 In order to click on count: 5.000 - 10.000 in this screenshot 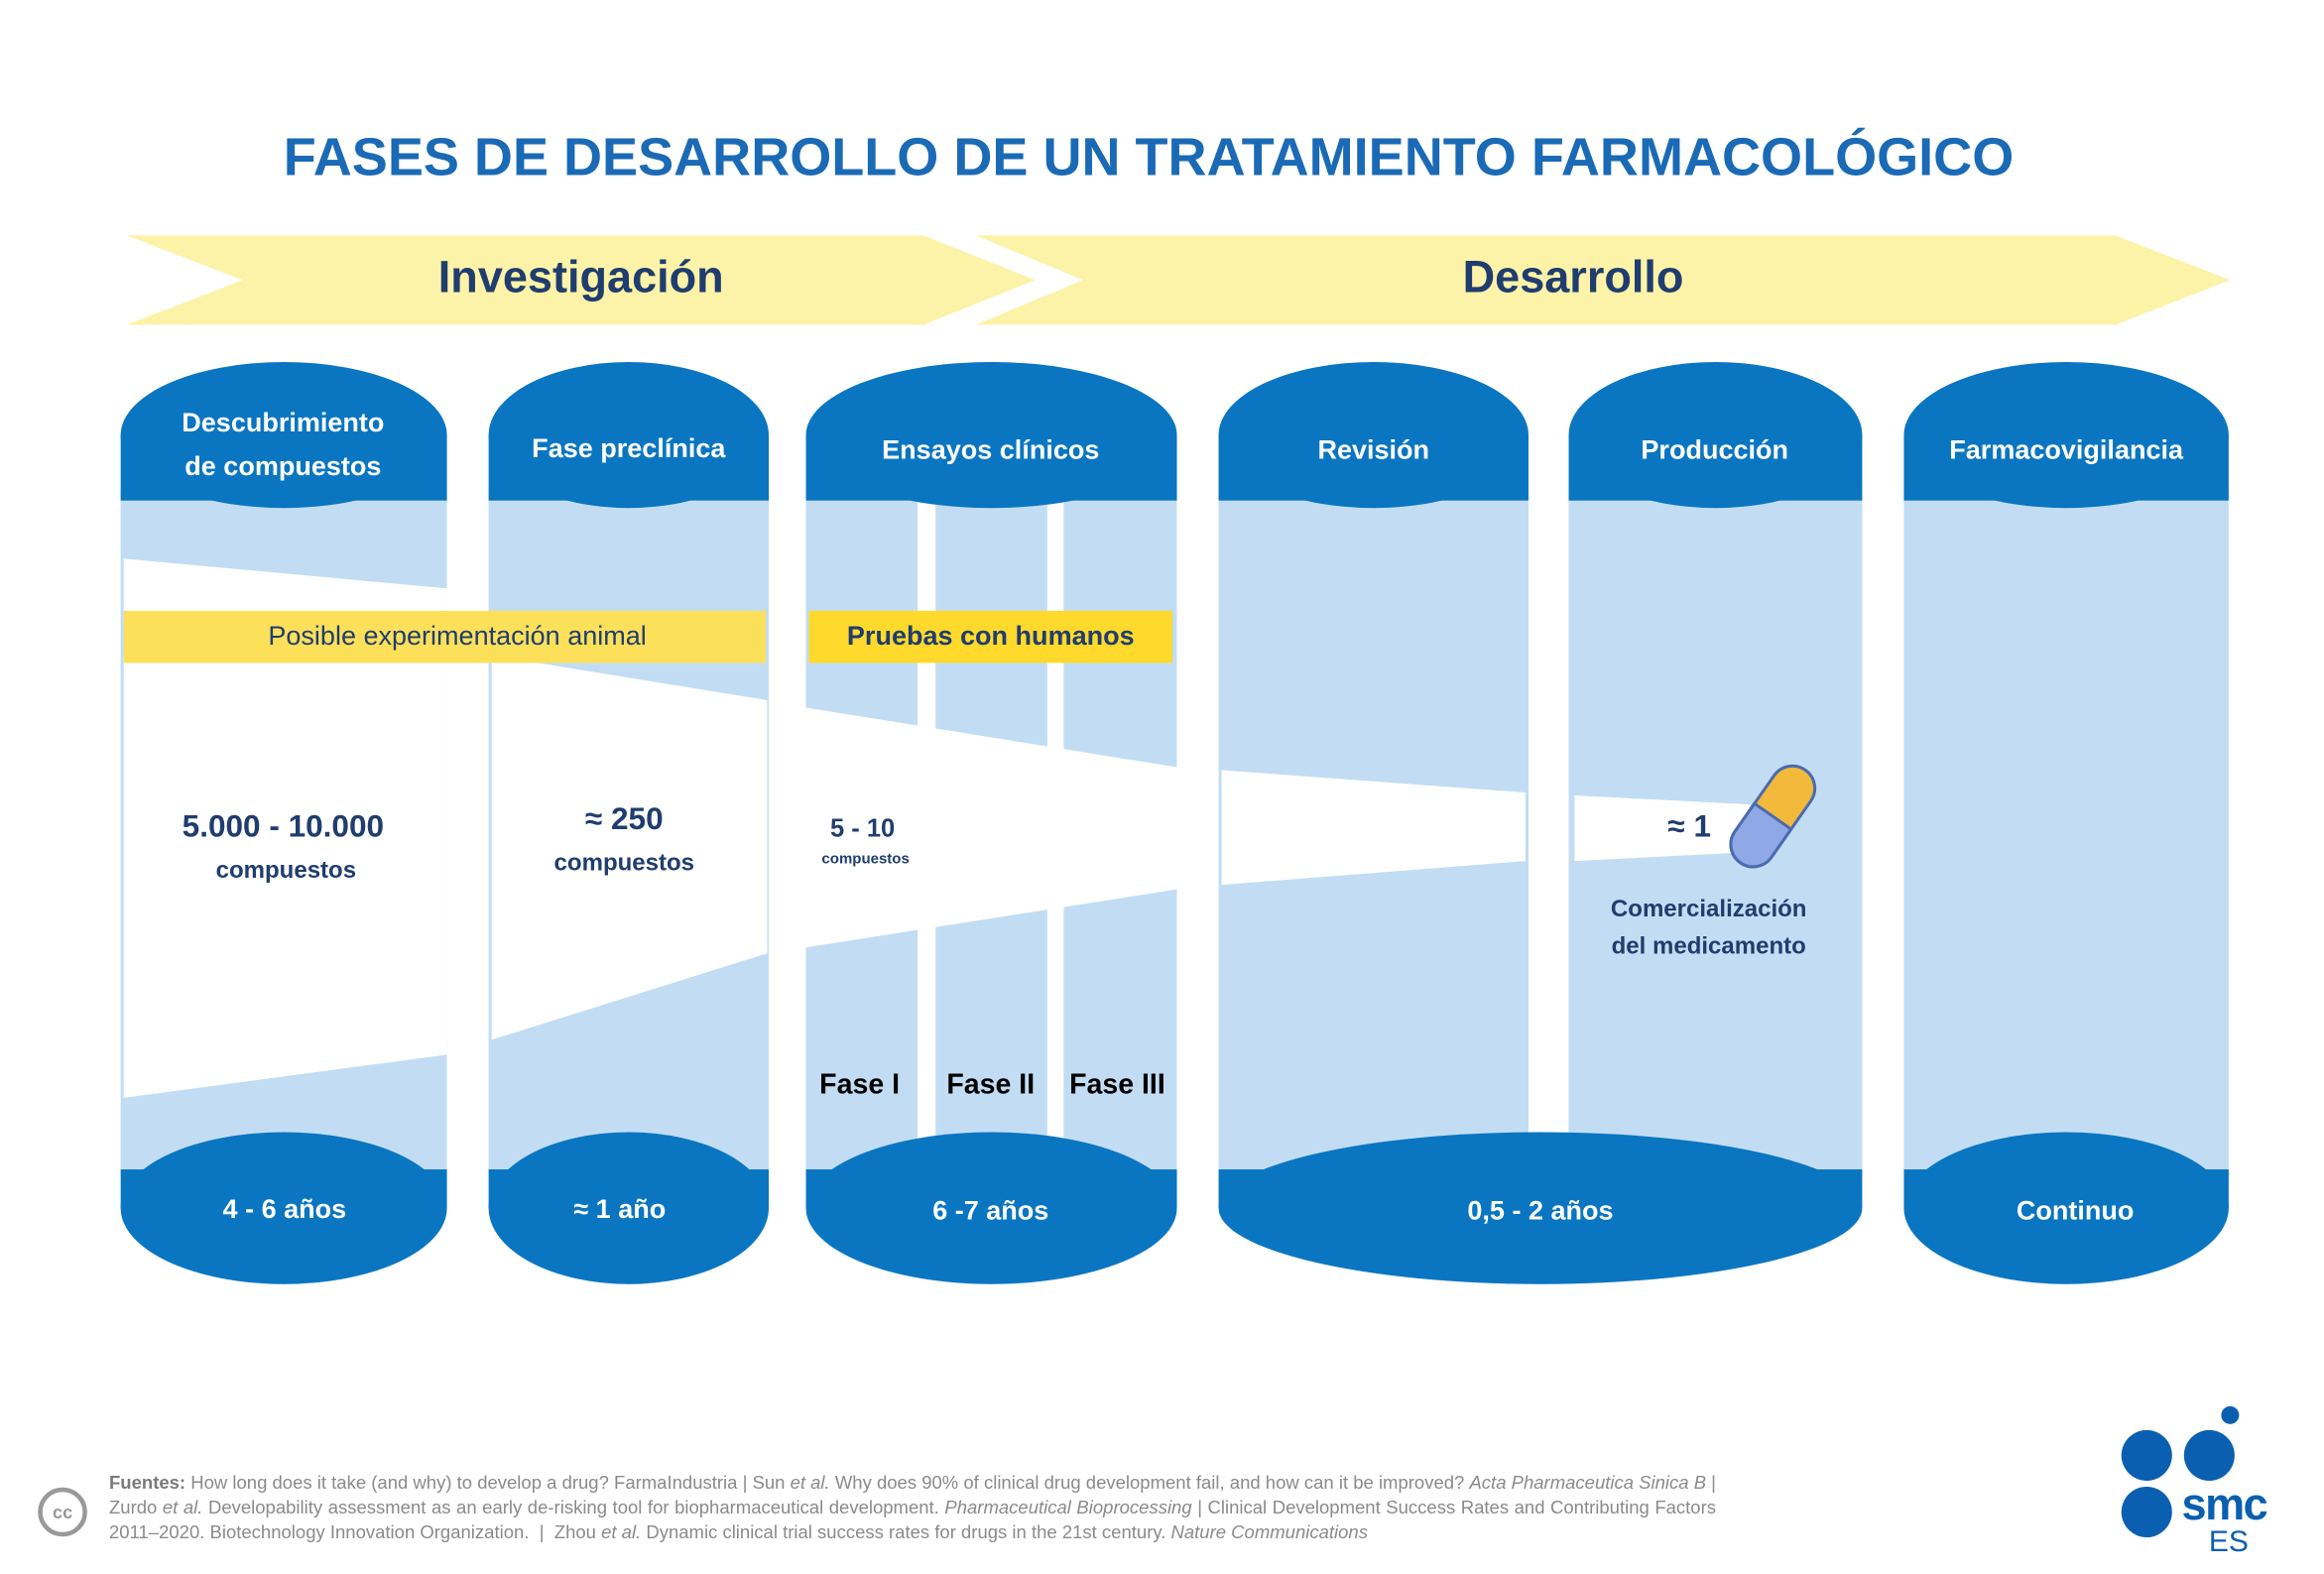, I will do `click(284, 825)`.